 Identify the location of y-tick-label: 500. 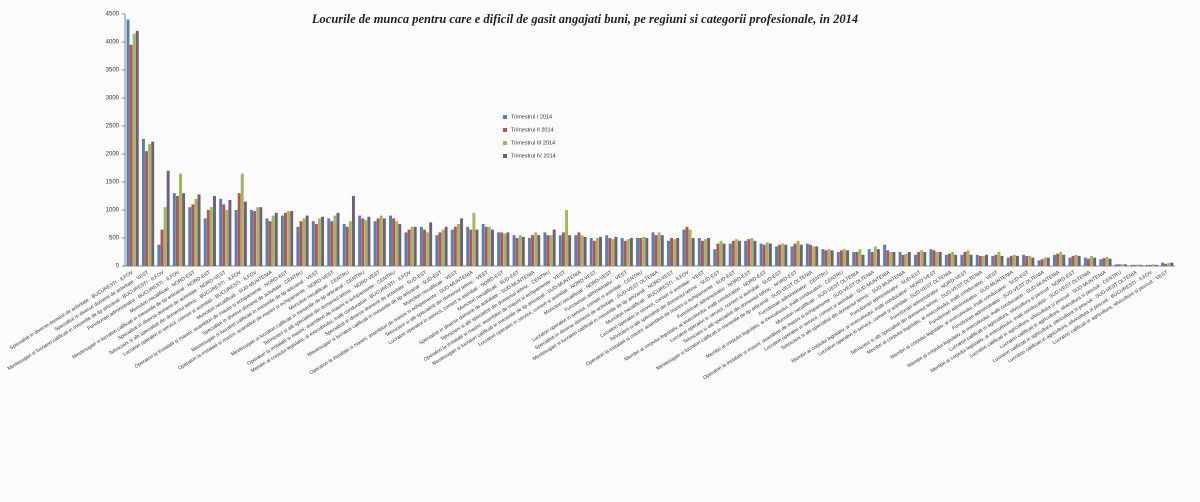
(114, 239).